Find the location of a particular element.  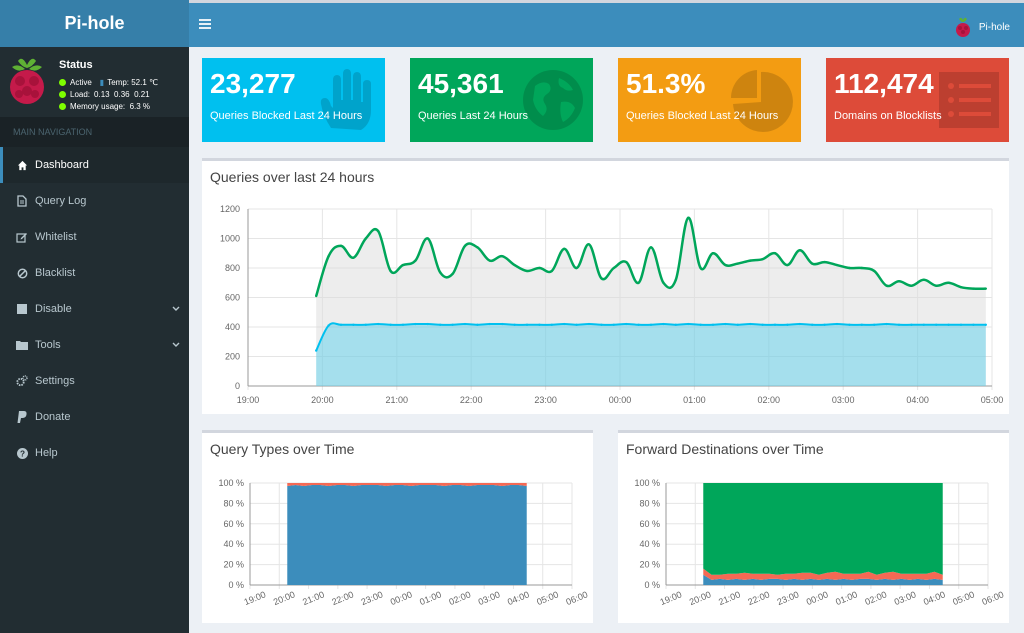

x-tick-label: 06:00 is located at coordinates (993, 598).